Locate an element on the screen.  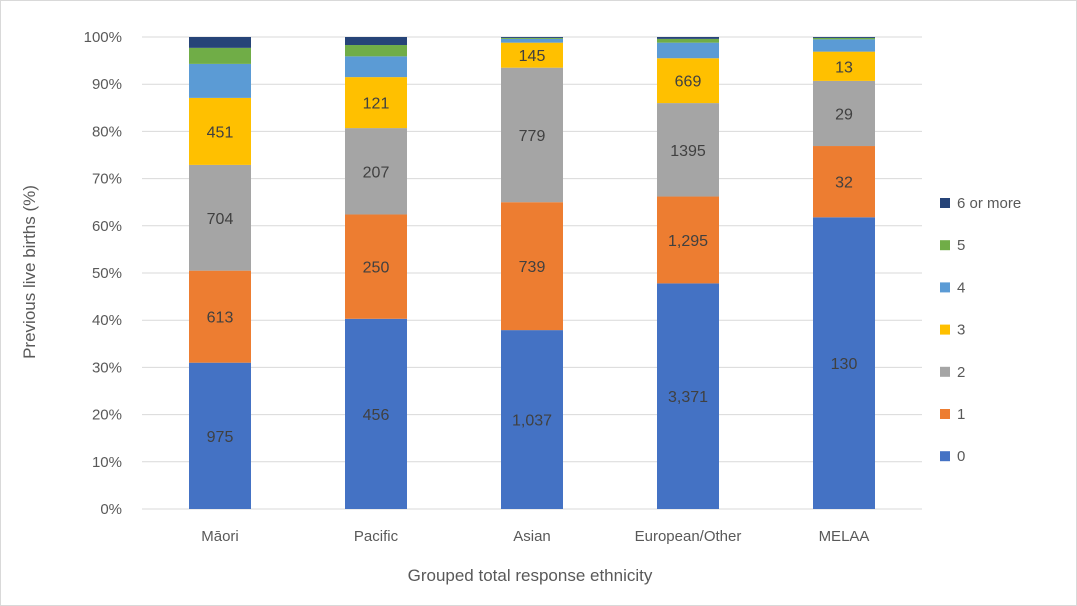
legend-label: 0 is located at coordinates (961, 456).